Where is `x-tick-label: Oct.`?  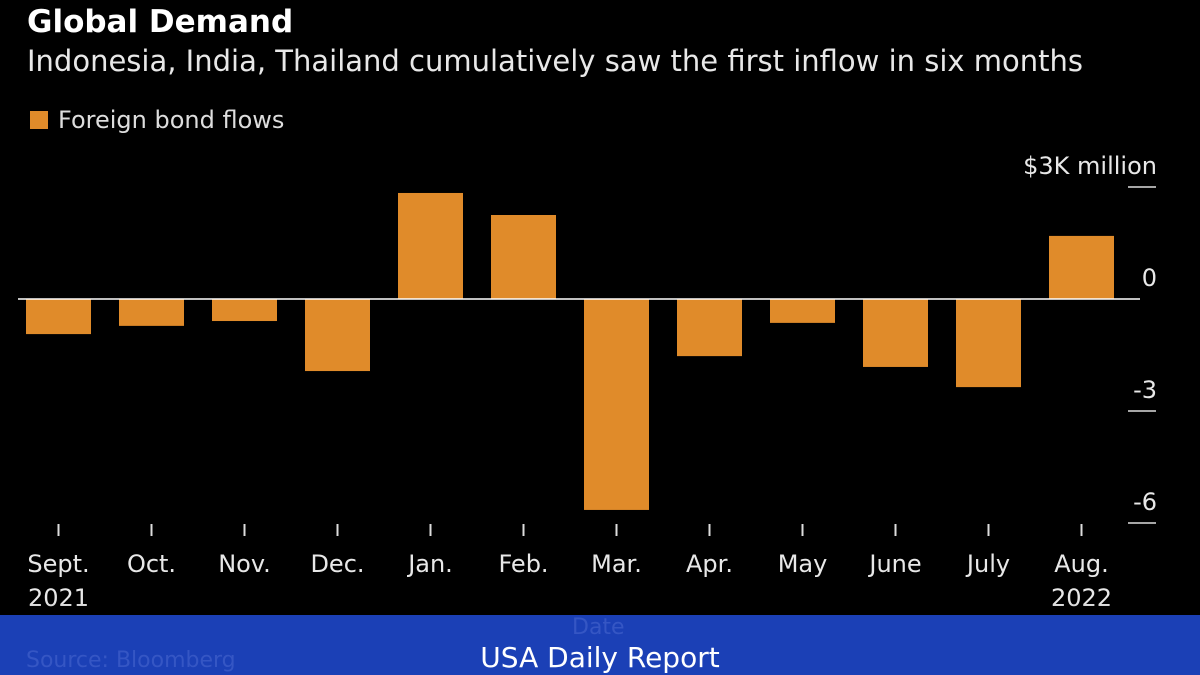
x-tick-label: Oct. is located at coordinates (151, 564).